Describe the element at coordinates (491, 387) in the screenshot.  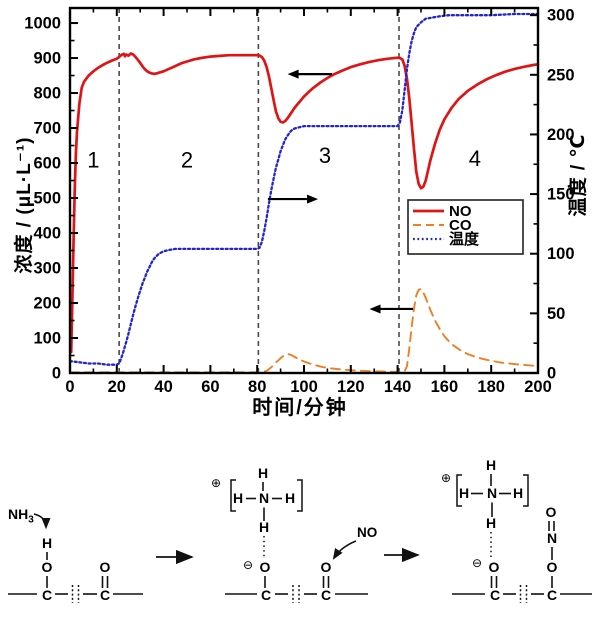
I see `x-tick-label: 180` at that location.